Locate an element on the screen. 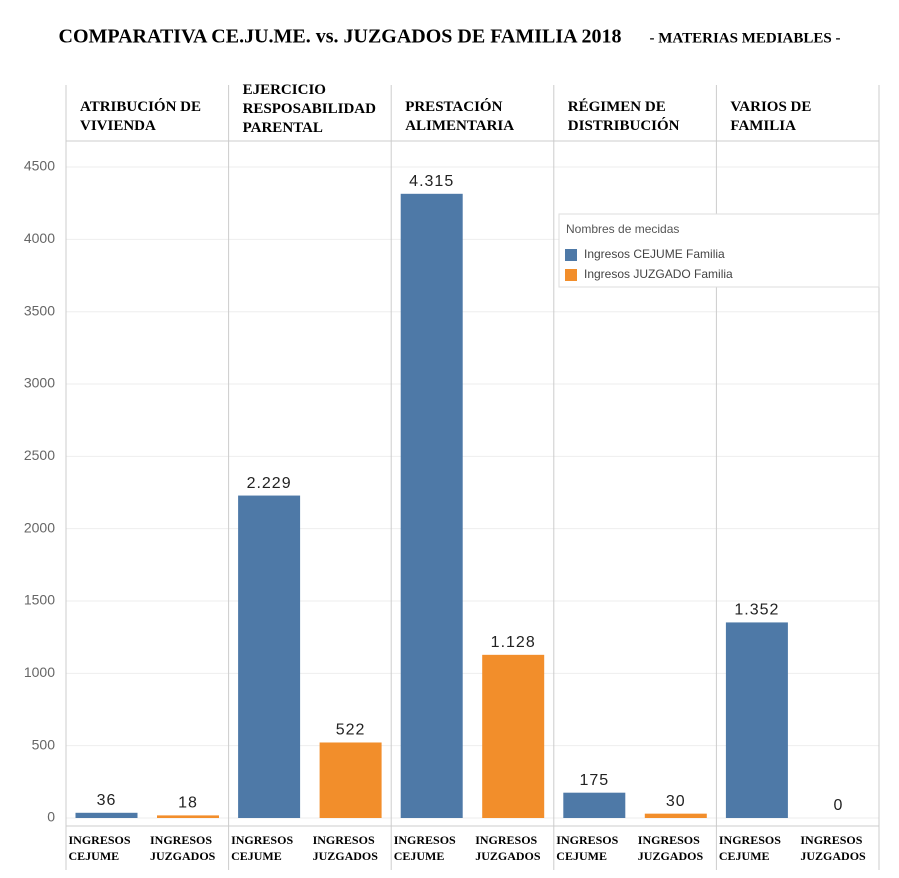 The height and width of the screenshot is (878, 899). y-tick-label: 2000 is located at coordinates (39, 527).